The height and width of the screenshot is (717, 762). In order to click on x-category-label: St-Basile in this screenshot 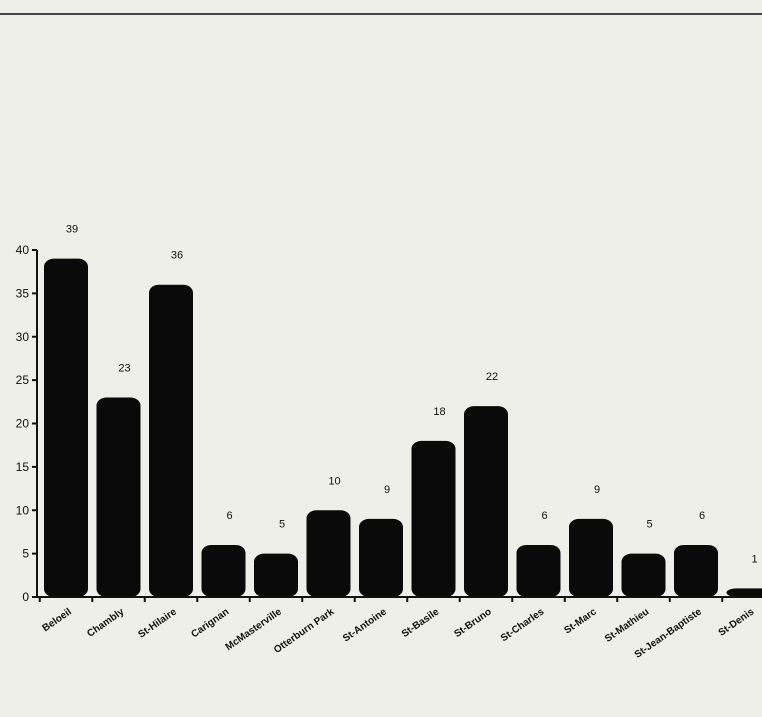, I will do `click(421, 623)`.